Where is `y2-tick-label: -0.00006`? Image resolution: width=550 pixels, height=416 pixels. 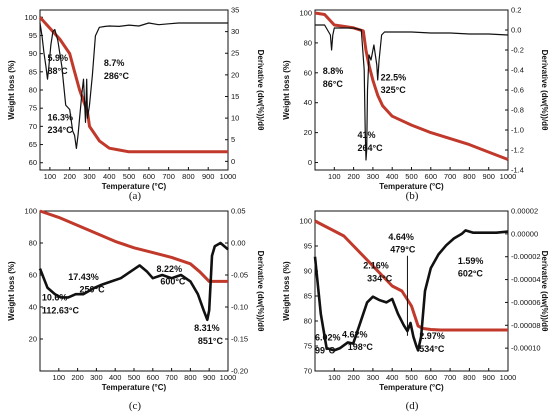 y2-tick-label: -0.00006 is located at coordinates (526, 302).